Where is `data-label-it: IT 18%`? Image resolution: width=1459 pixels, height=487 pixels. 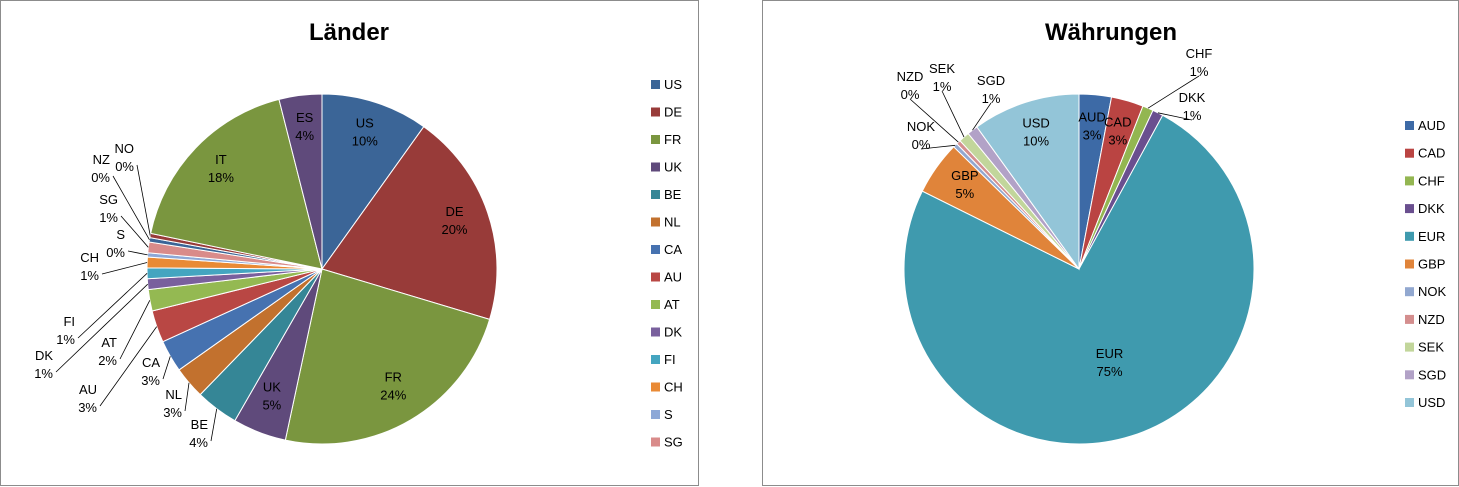
data-label-it: IT 18% is located at coordinates (221, 168).